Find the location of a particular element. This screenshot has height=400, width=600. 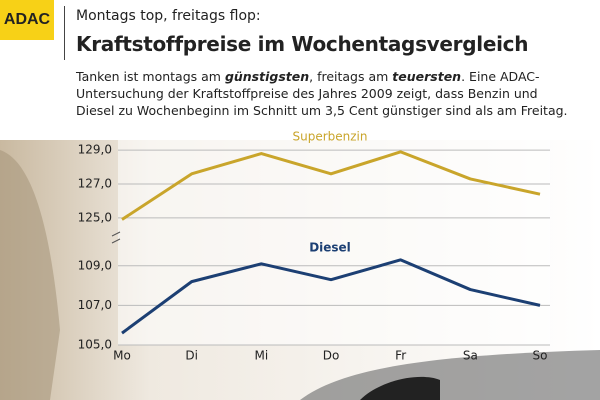

headline: Kraftstoffpreise im Wochentagsvergleich is located at coordinates (302, 44).